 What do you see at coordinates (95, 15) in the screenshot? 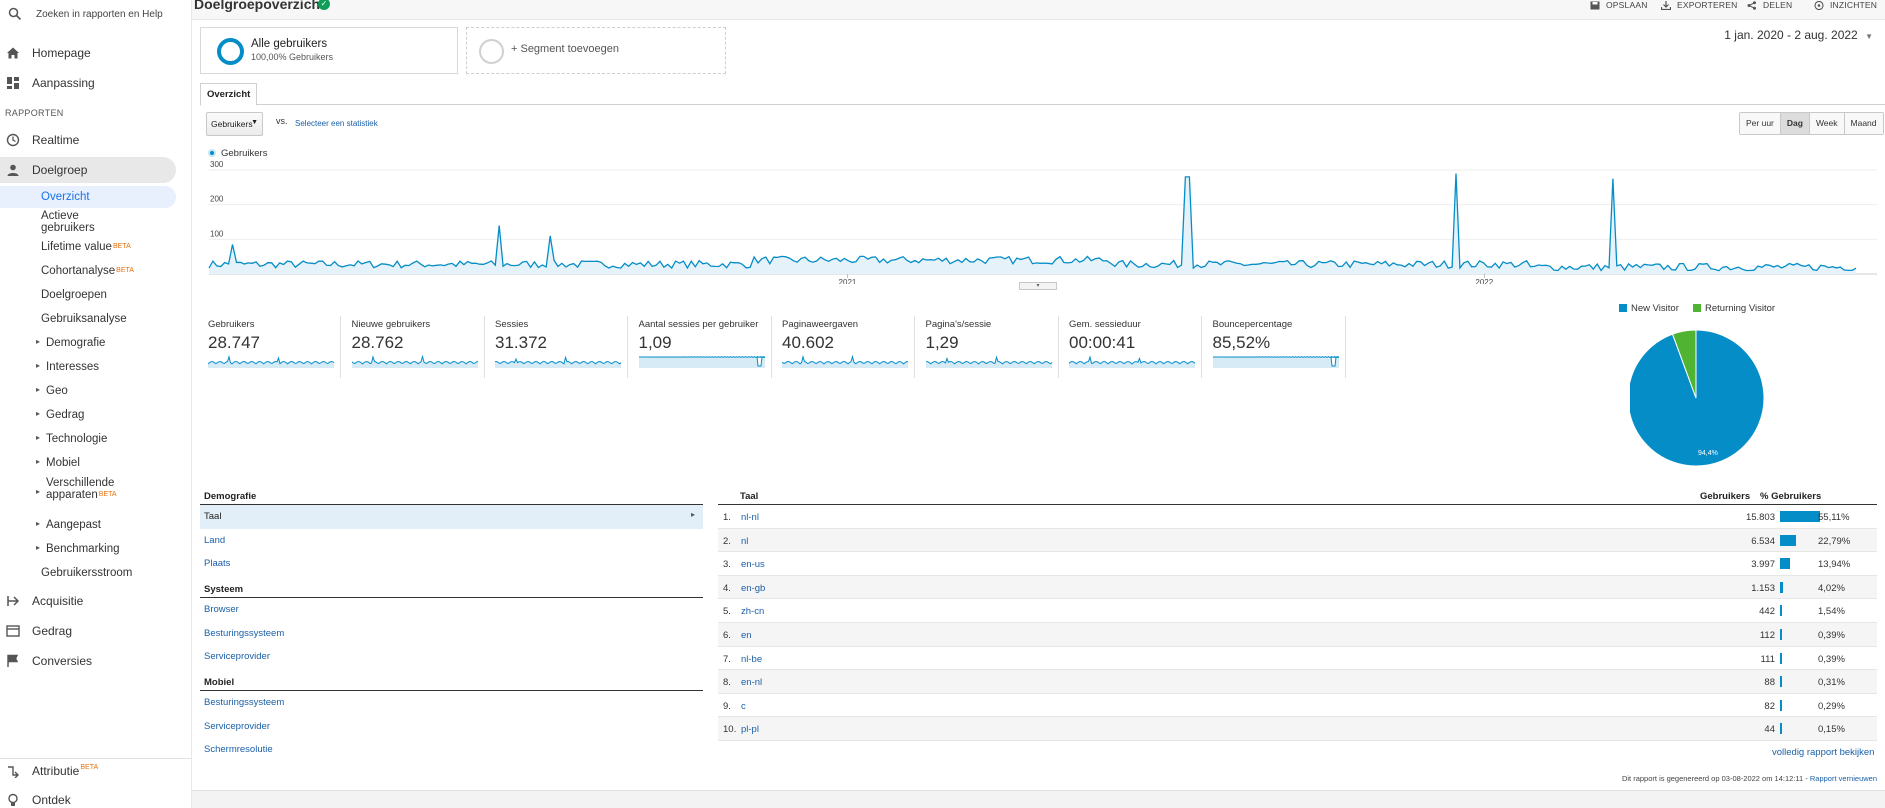
I see `search-bar: Zoeken in rapporten en Help` at bounding box center [95, 15].